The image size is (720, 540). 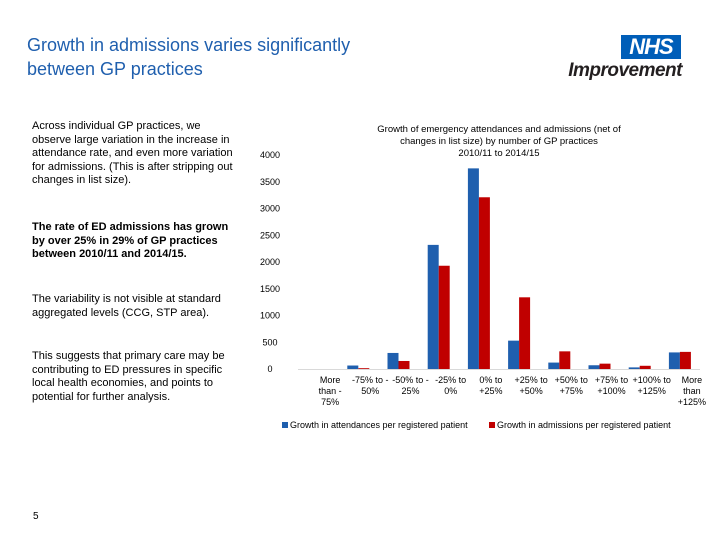 I want to click on x-category-label: +100% to +125%, so click(x=652, y=385).